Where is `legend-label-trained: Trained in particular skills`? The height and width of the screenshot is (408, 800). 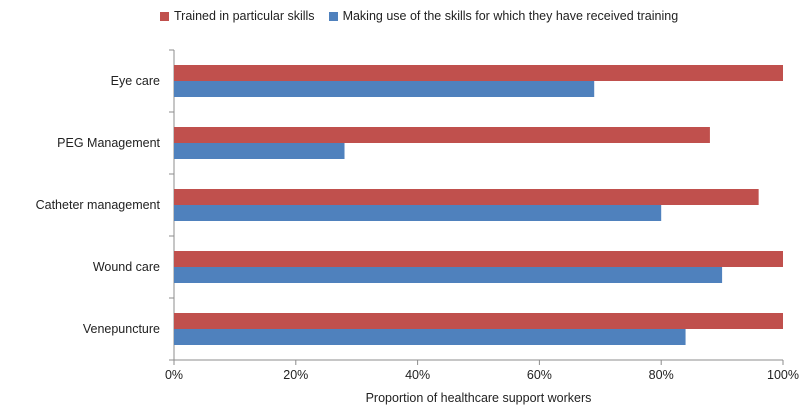
legend-label-trained: Trained in particular skills is located at coordinates (244, 16).